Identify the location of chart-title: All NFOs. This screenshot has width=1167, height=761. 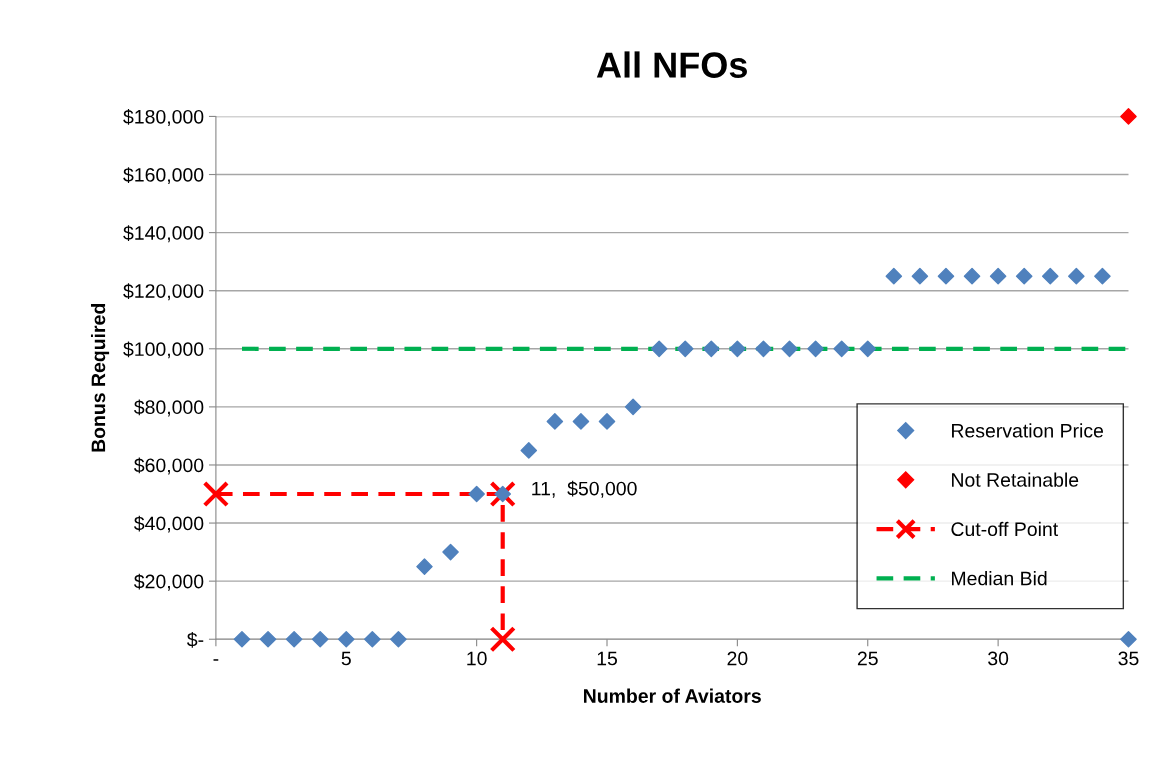
(671, 64).